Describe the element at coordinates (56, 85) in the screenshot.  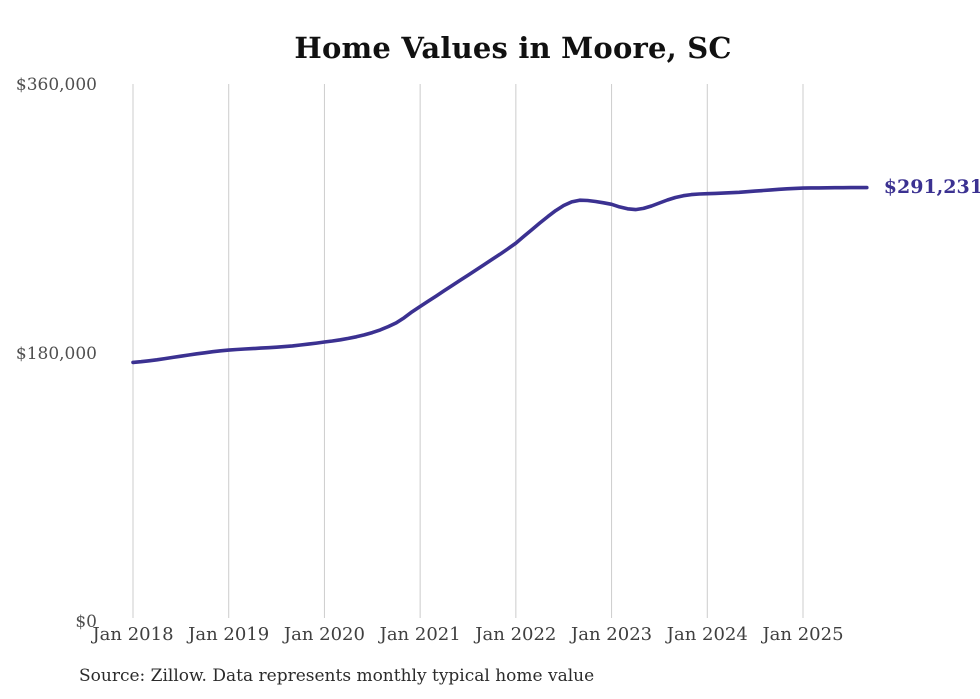
I see `y-axis-tick-label: $360,000` at that location.